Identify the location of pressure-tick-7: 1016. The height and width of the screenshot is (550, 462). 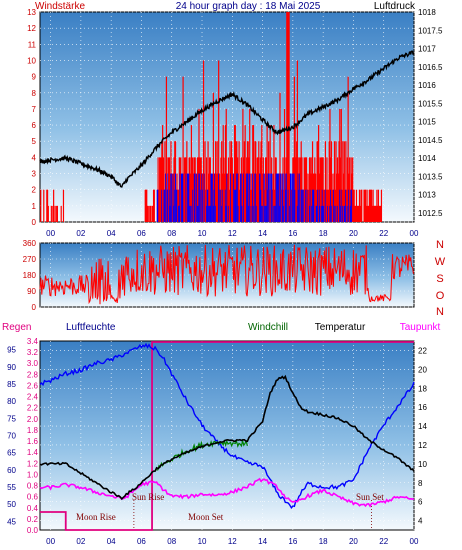
(427, 85).